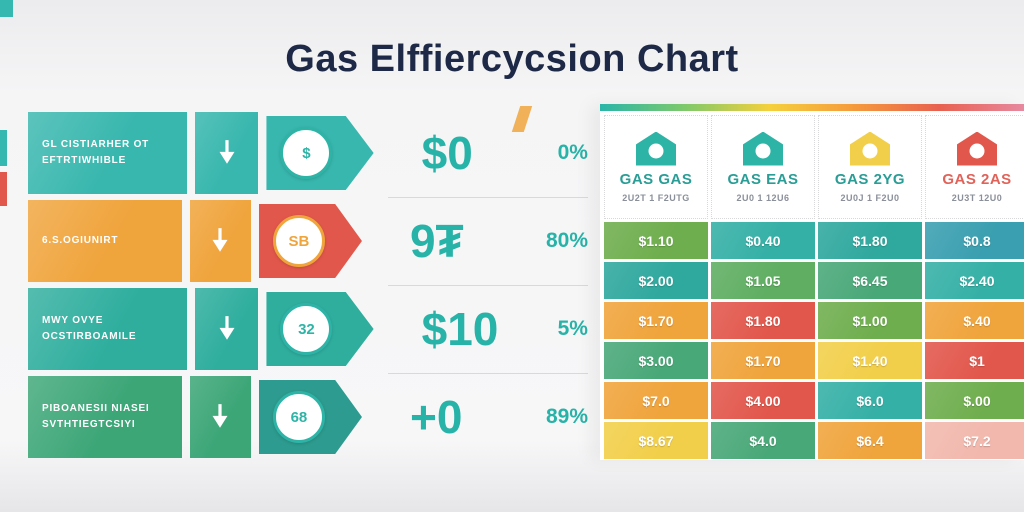 This screenshot has height=512, width=1024. Describe the element at coordinates (475, 417) in the screenshot. I see `value-area: +0 89%` at that location.